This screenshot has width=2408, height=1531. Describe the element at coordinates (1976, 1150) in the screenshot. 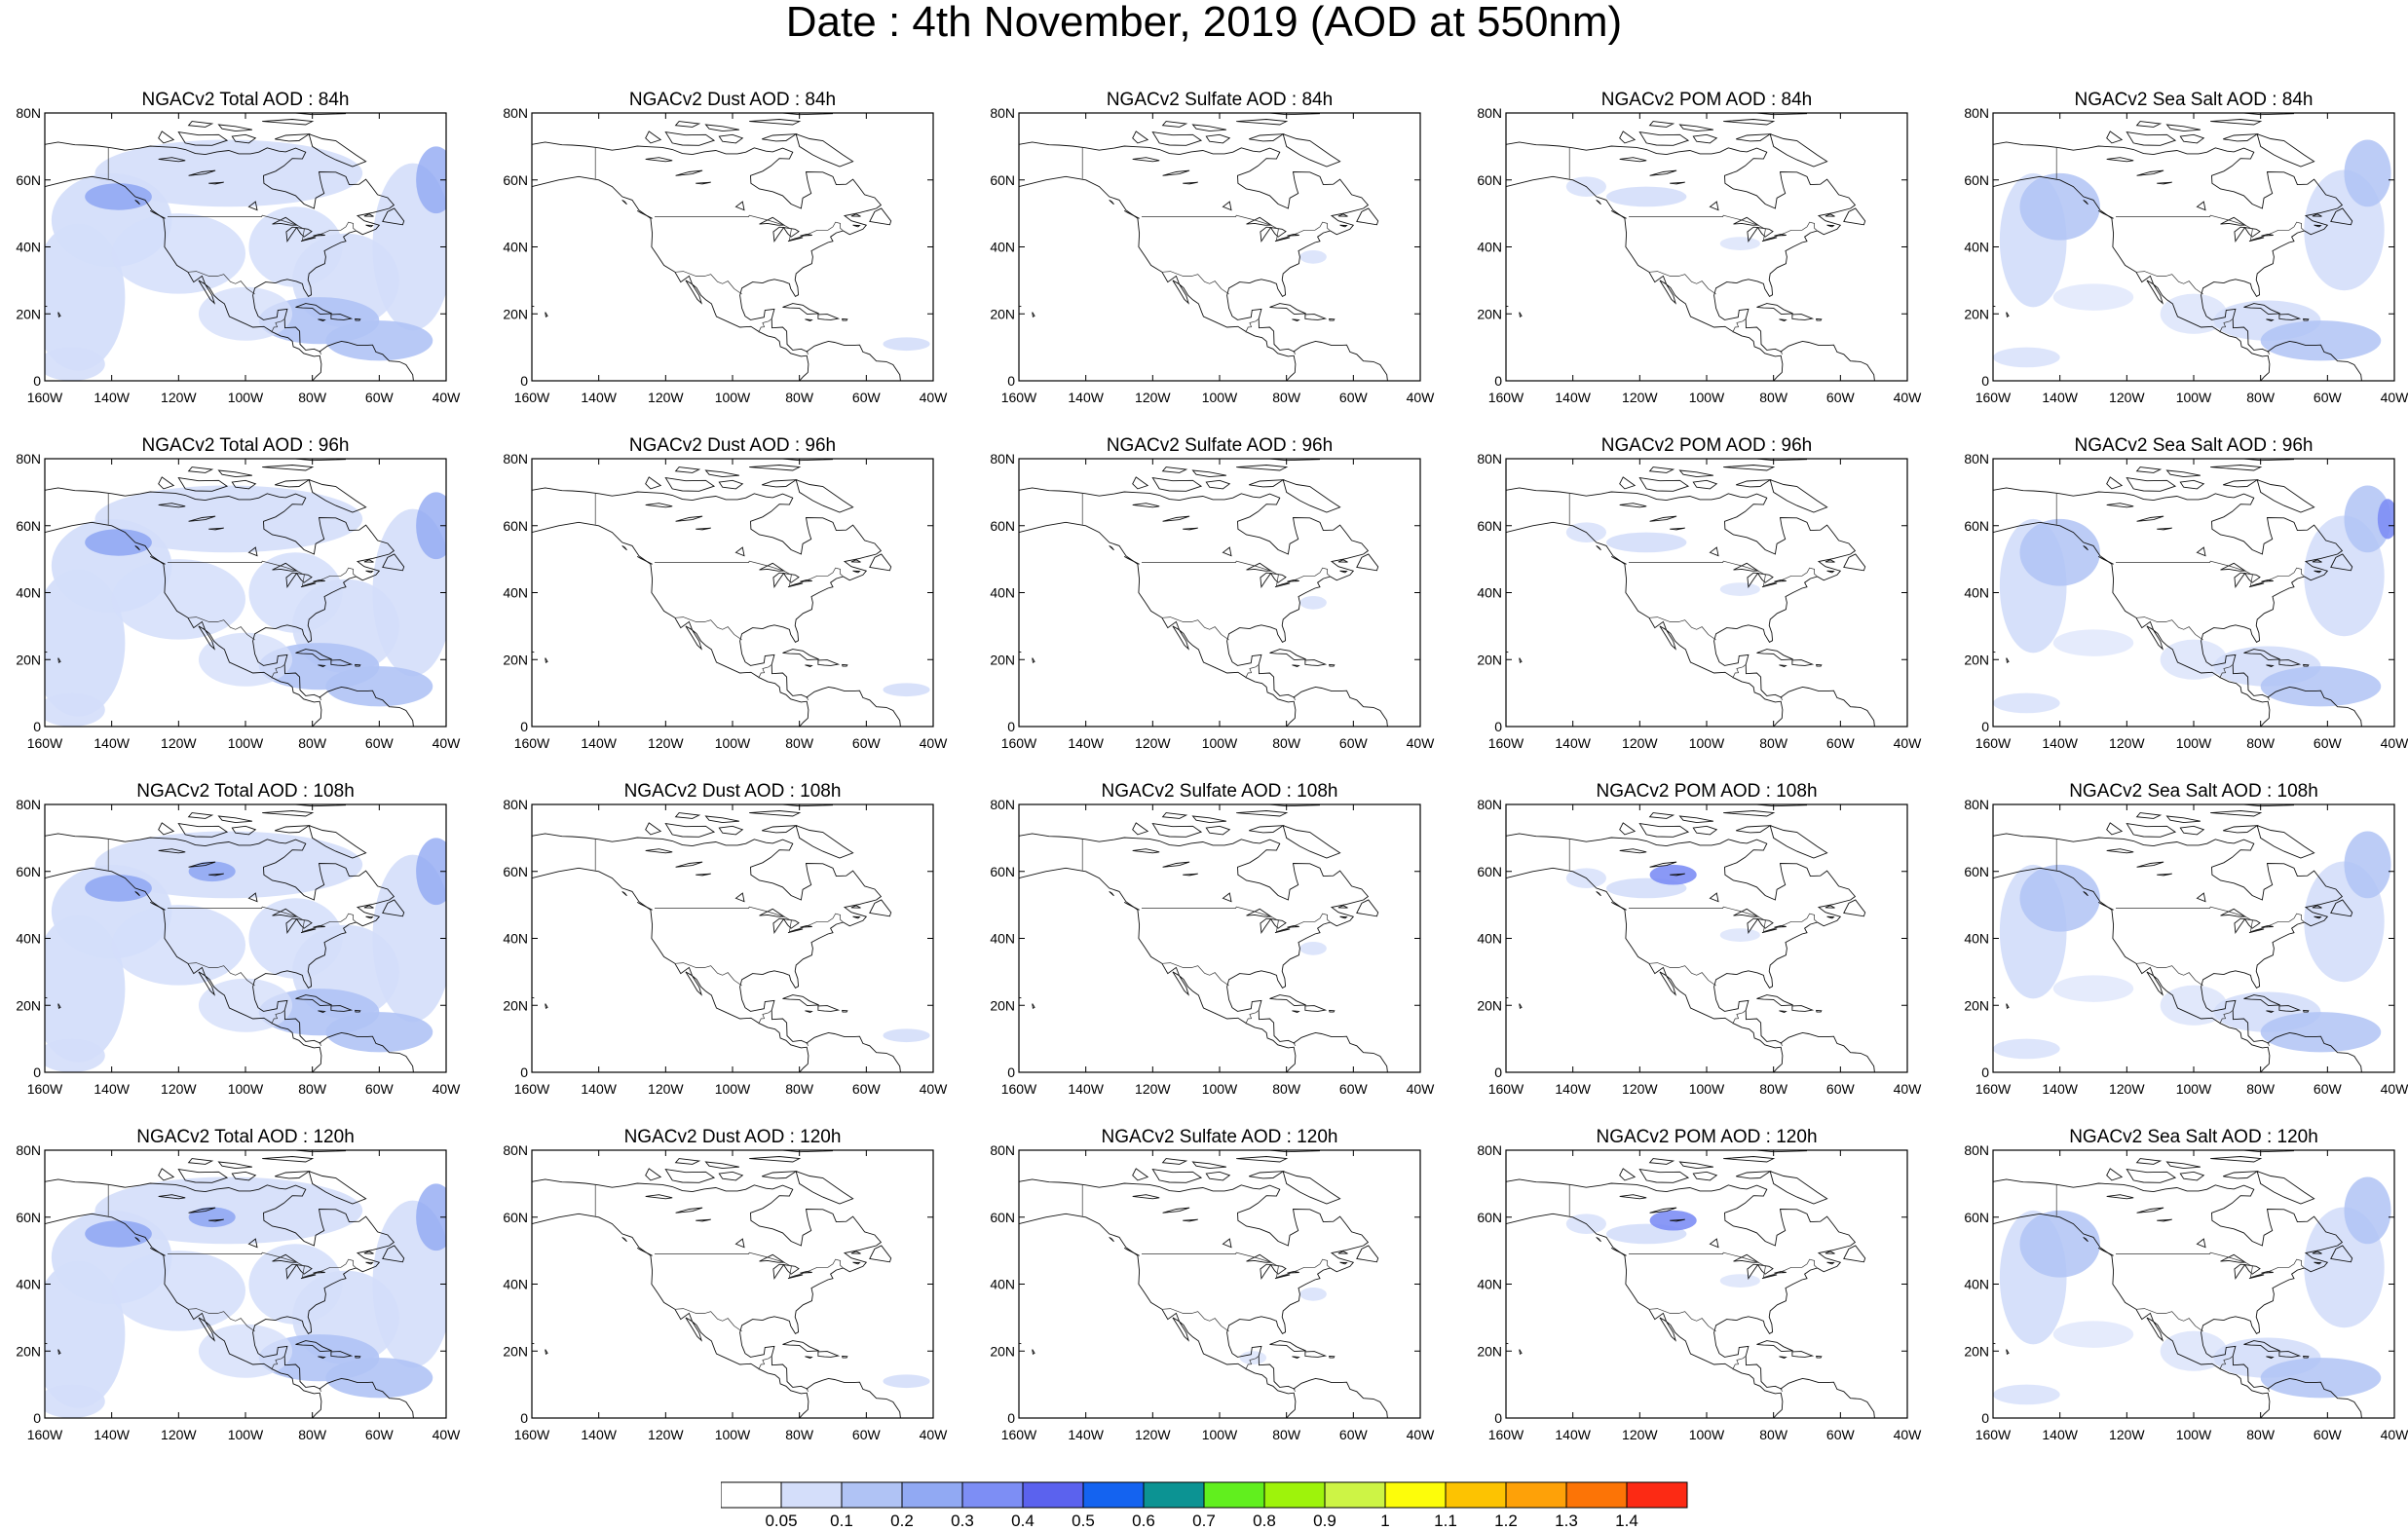

I see `lat-tick-label: 80N` at that location.